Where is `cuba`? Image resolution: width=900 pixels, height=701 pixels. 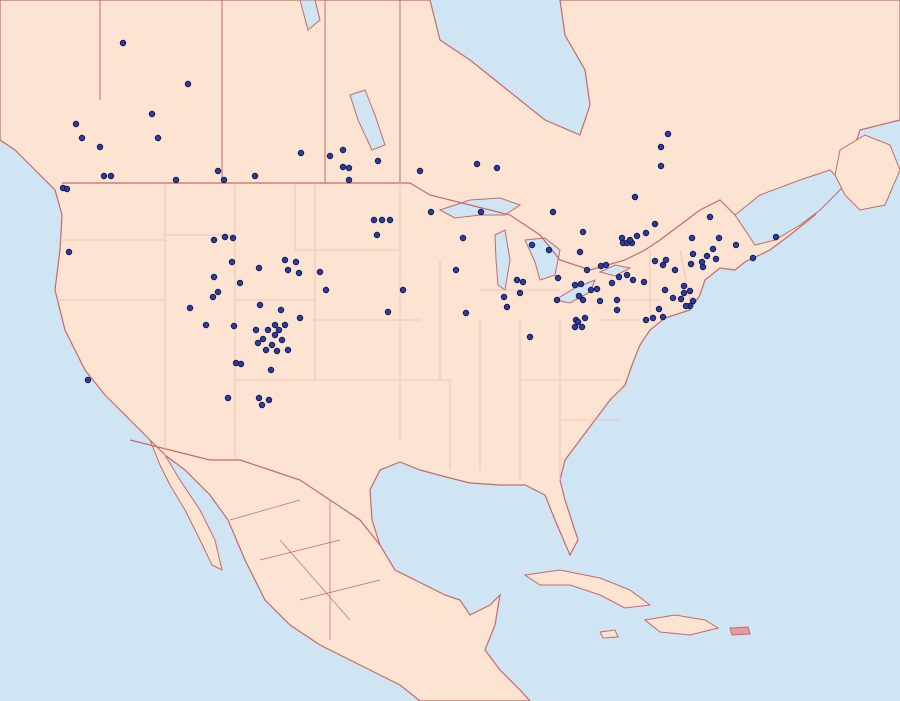
cuba is located at coordinates (587, 589).